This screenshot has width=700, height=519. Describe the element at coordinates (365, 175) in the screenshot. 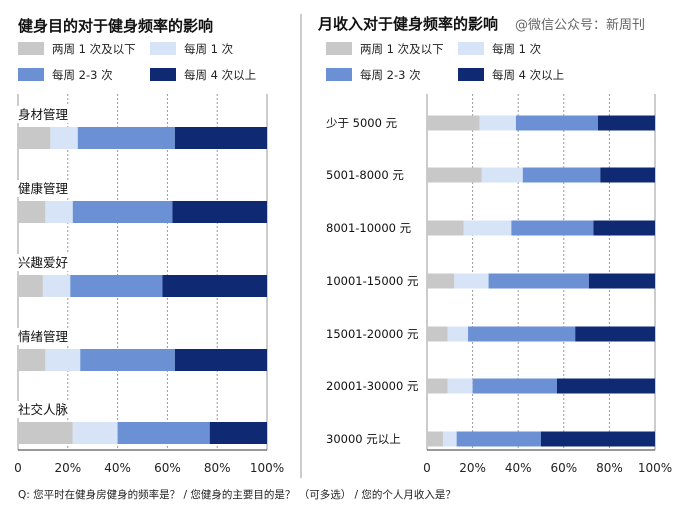

I see `category-label: 5001-8000 元` at that location.